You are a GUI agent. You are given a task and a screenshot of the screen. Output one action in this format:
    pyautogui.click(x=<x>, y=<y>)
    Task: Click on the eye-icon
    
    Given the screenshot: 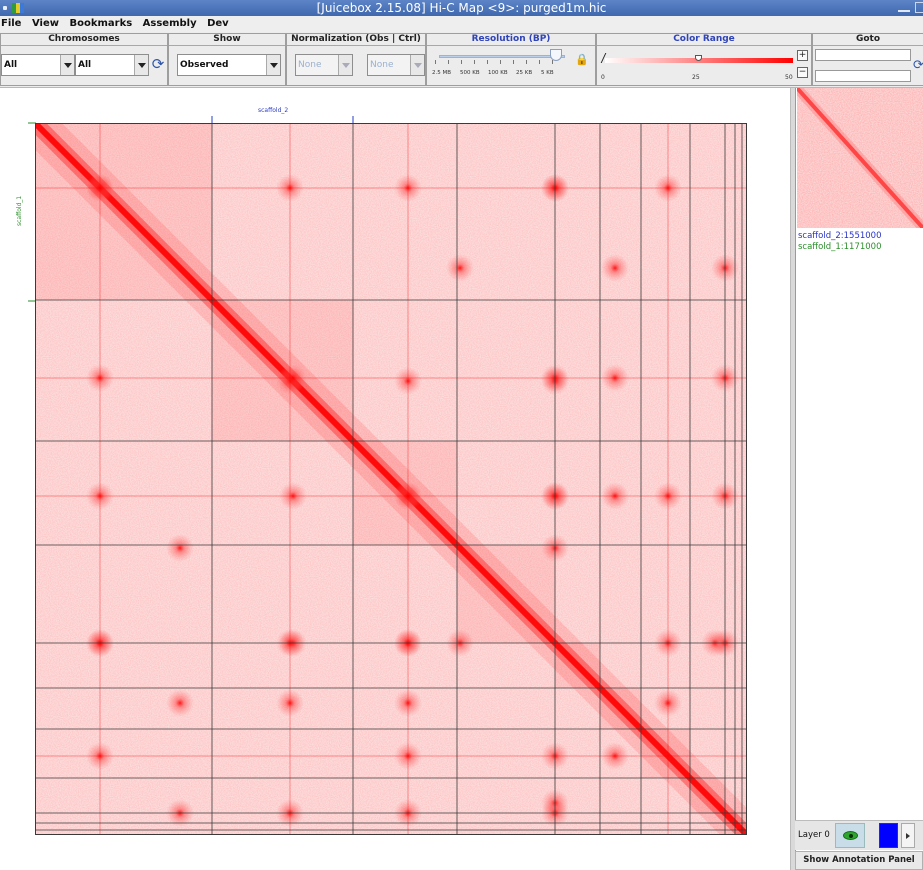 What is the action you would take?
    pyautogui.click(x=850, y=835)
    